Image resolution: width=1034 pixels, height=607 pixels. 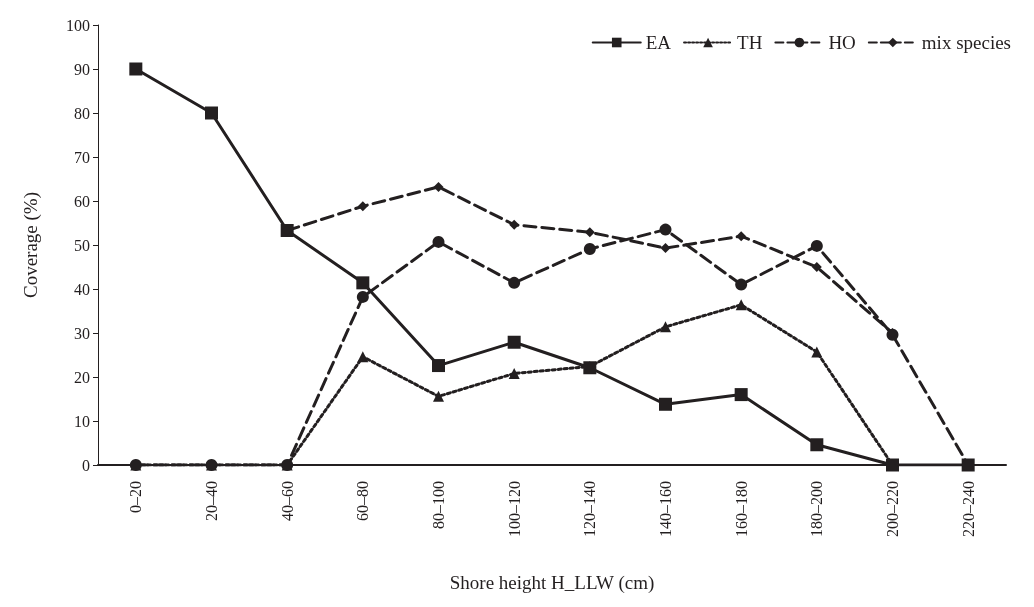 I want to click on y-tick-label: 20, so click(x=82, y=377).